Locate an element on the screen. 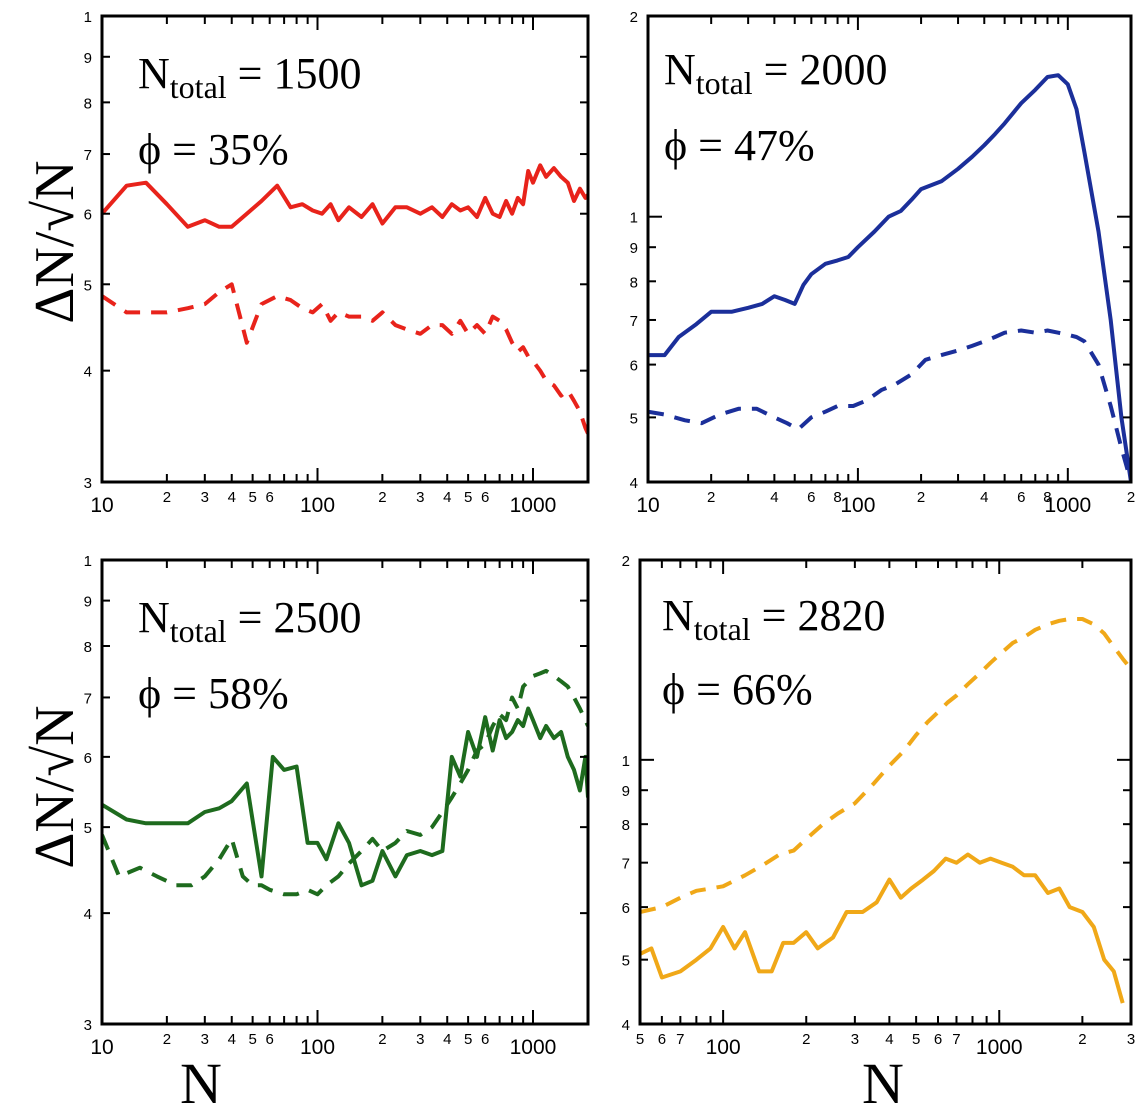 The width and height of the screenshot is (1138, 1117). panel1-y-tick-label: 9 is located at coordinates (88, 58).